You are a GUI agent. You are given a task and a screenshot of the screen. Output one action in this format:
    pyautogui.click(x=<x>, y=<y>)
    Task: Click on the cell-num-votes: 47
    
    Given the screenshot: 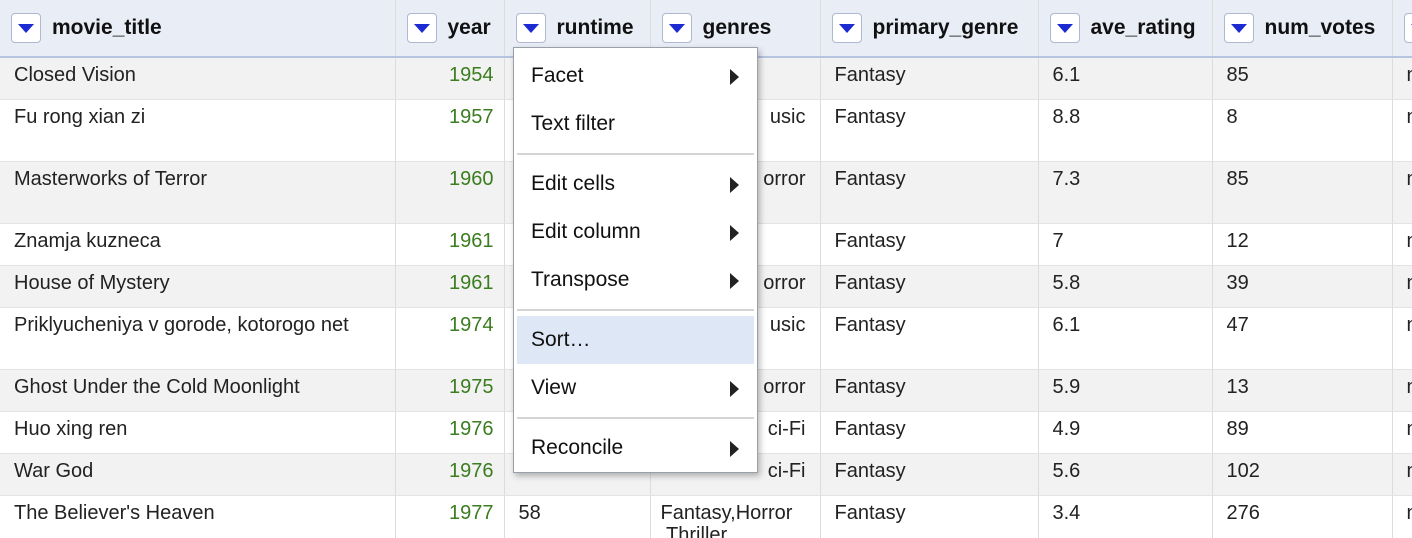 What is the action you would take?
    pyautogui.click(x=1237, y=325)
    